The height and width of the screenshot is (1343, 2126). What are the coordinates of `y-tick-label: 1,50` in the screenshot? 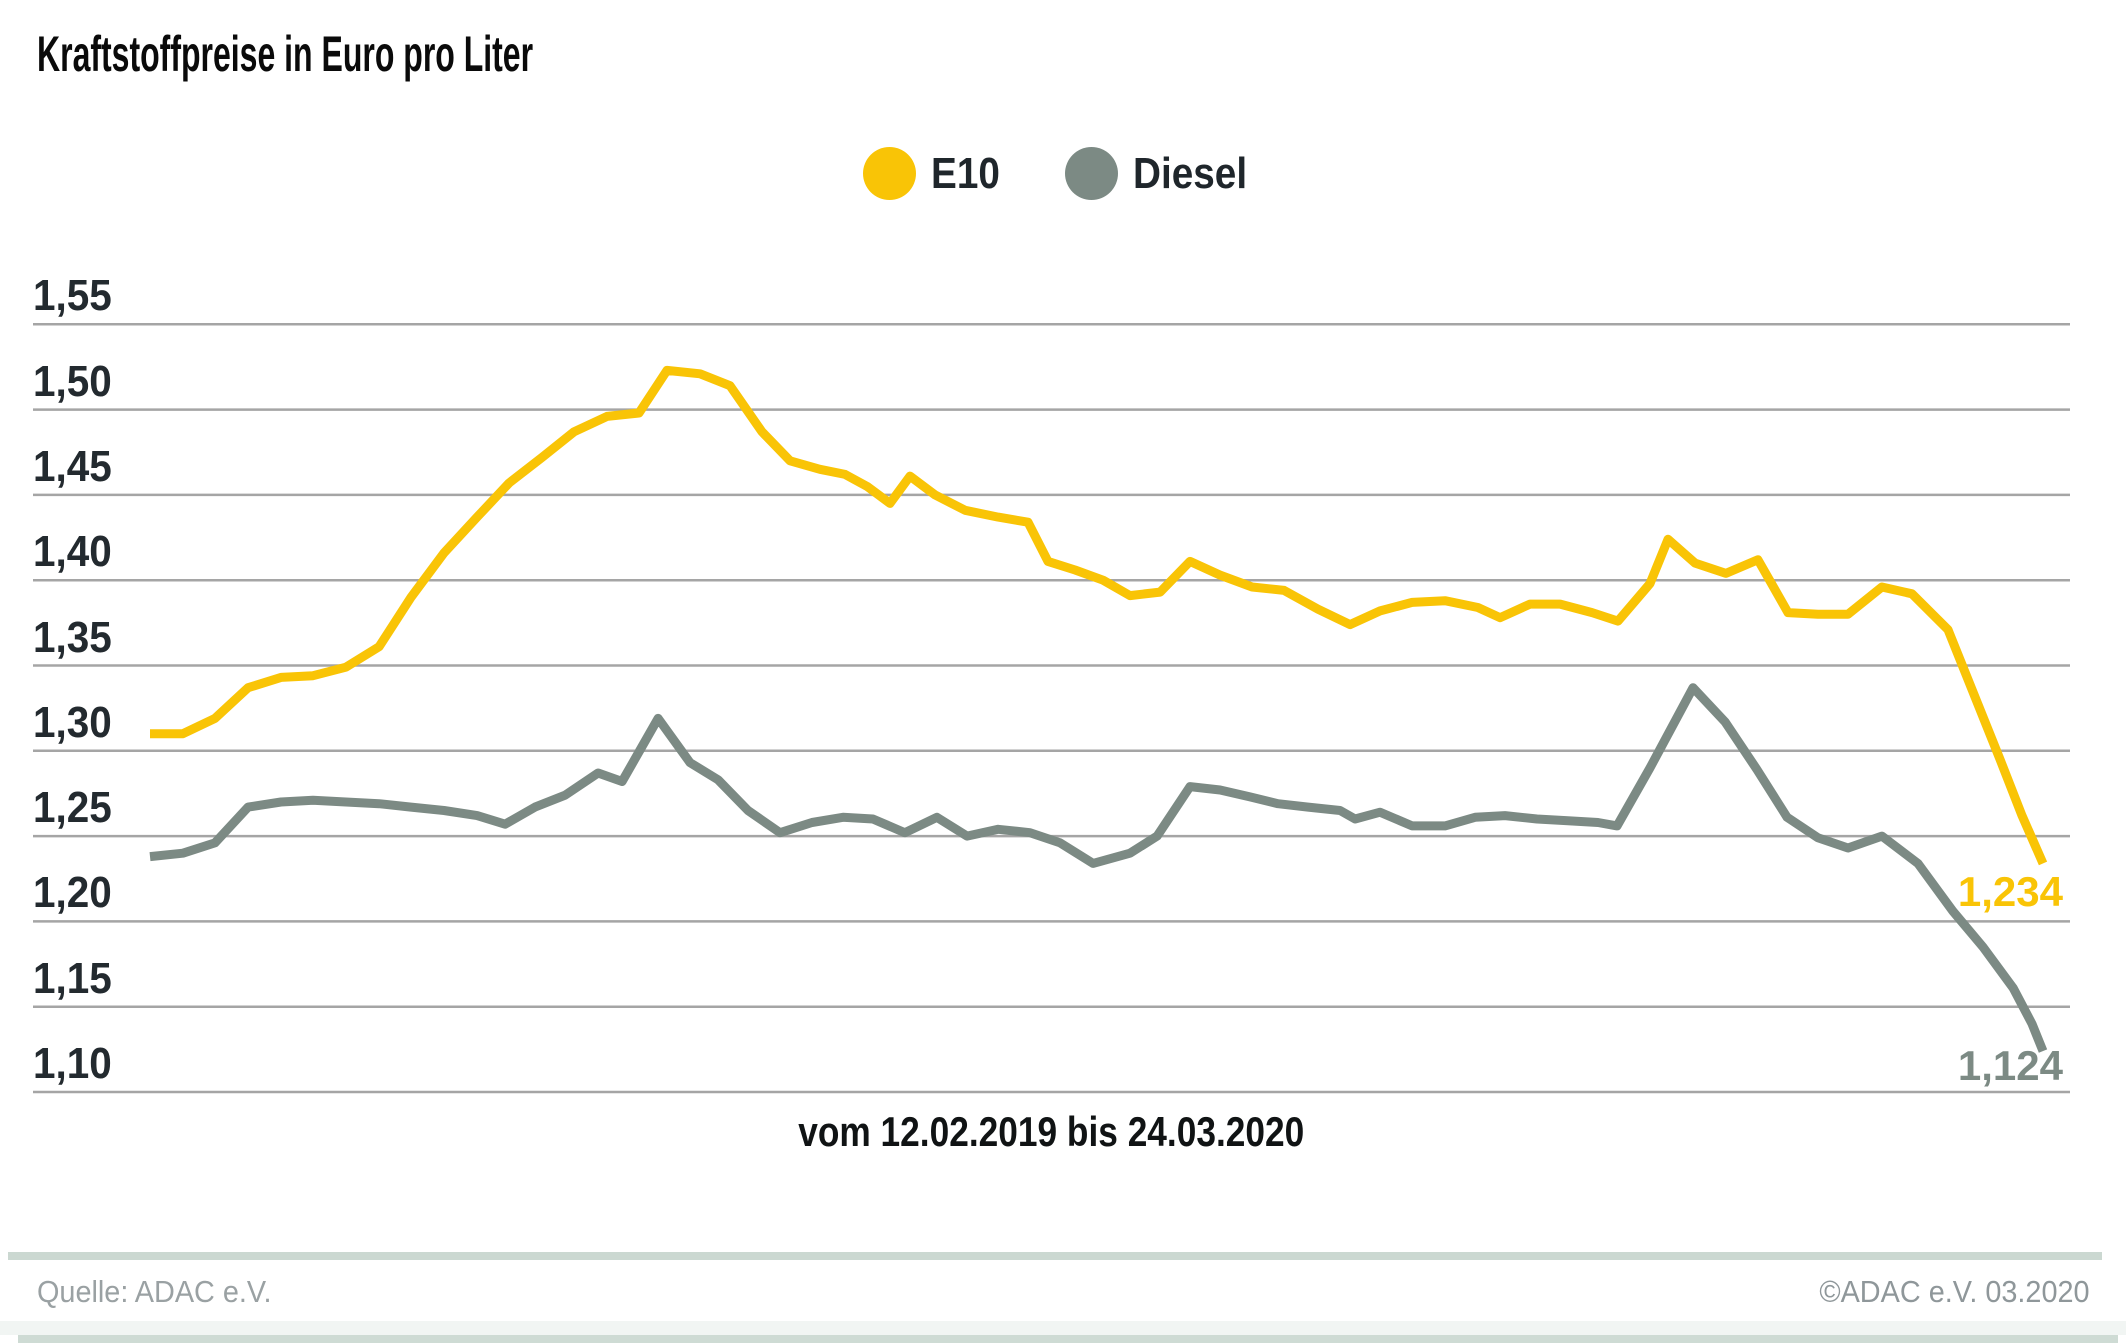 It's located at (72, 381).